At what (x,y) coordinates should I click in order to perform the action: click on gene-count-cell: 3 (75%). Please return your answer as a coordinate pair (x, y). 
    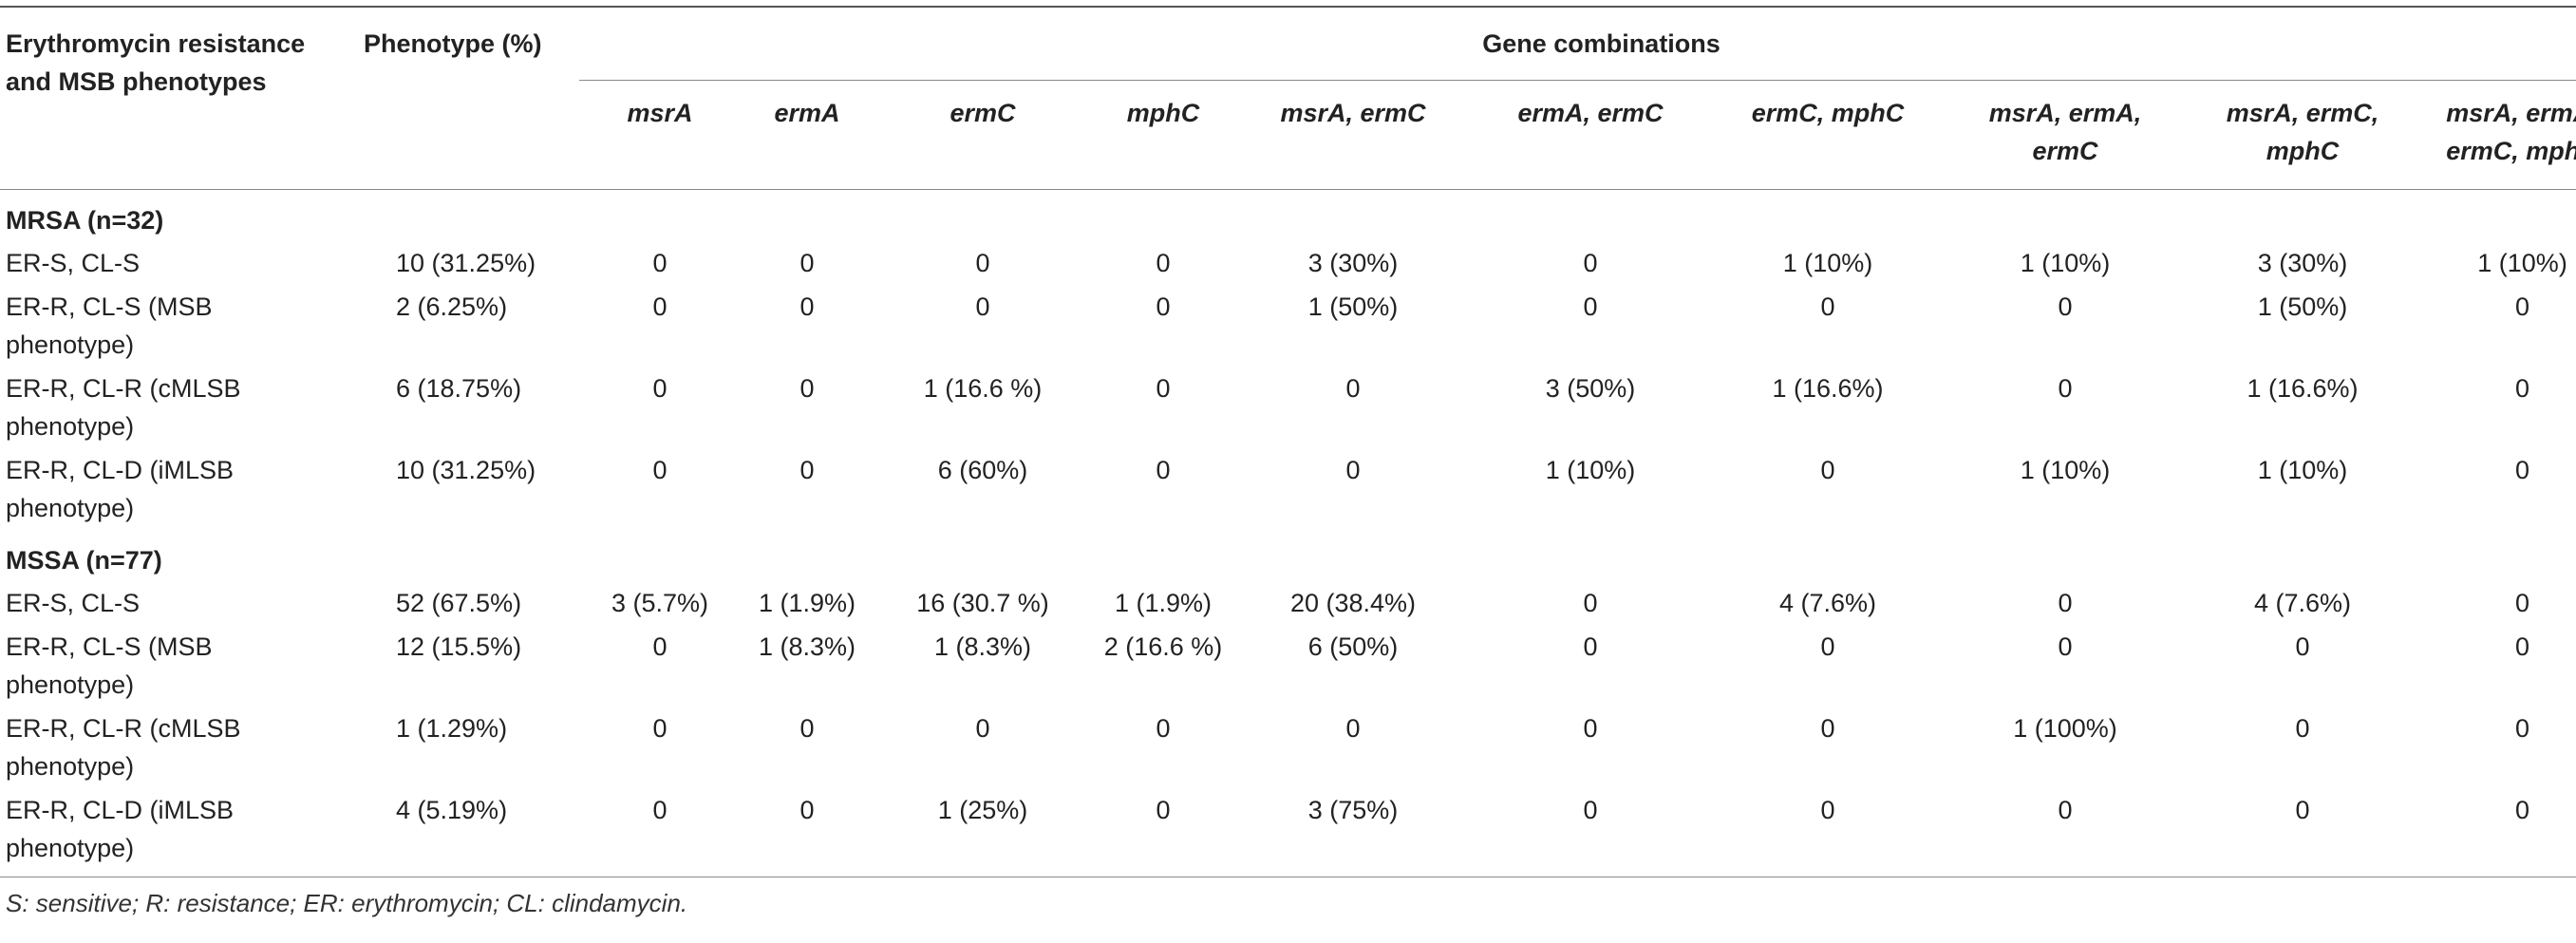
    Looking at the image, I should click on (1353, 833).